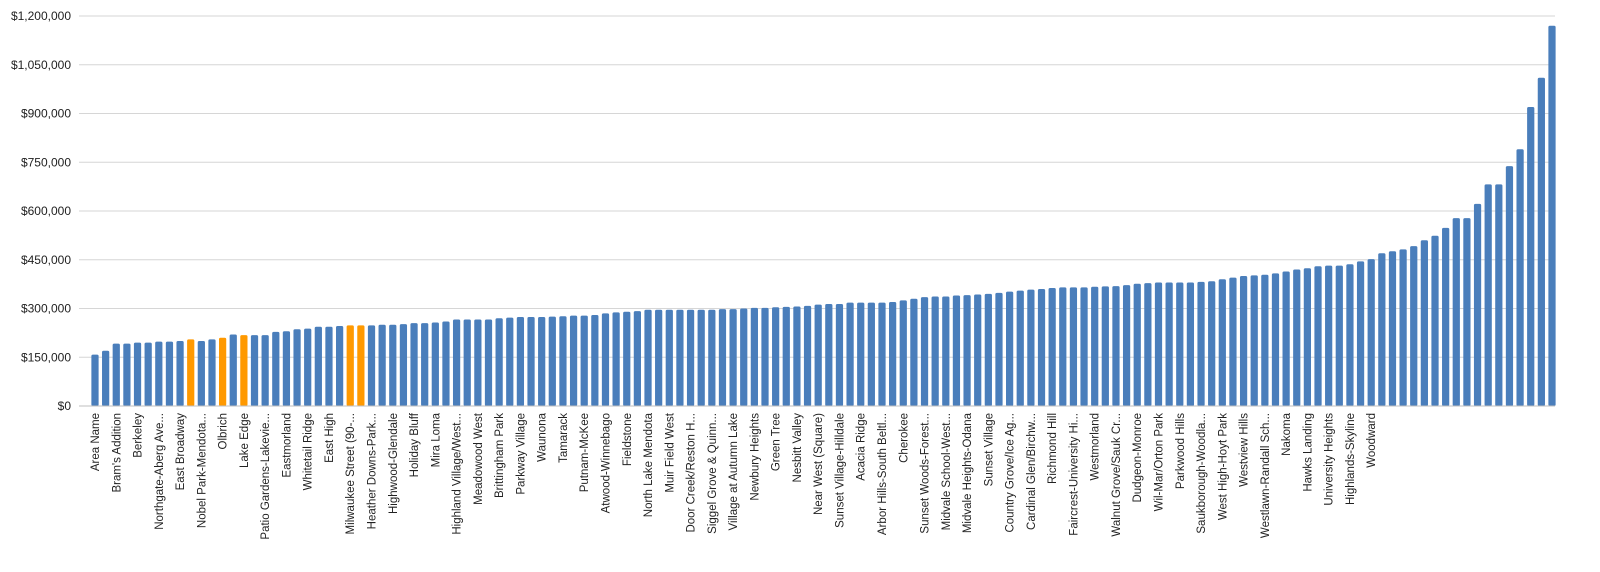 The height and width of the screenshot is (572, 1600). I want to click on x-tick-label: West High-Hoyt Park, so click(1223, 466).